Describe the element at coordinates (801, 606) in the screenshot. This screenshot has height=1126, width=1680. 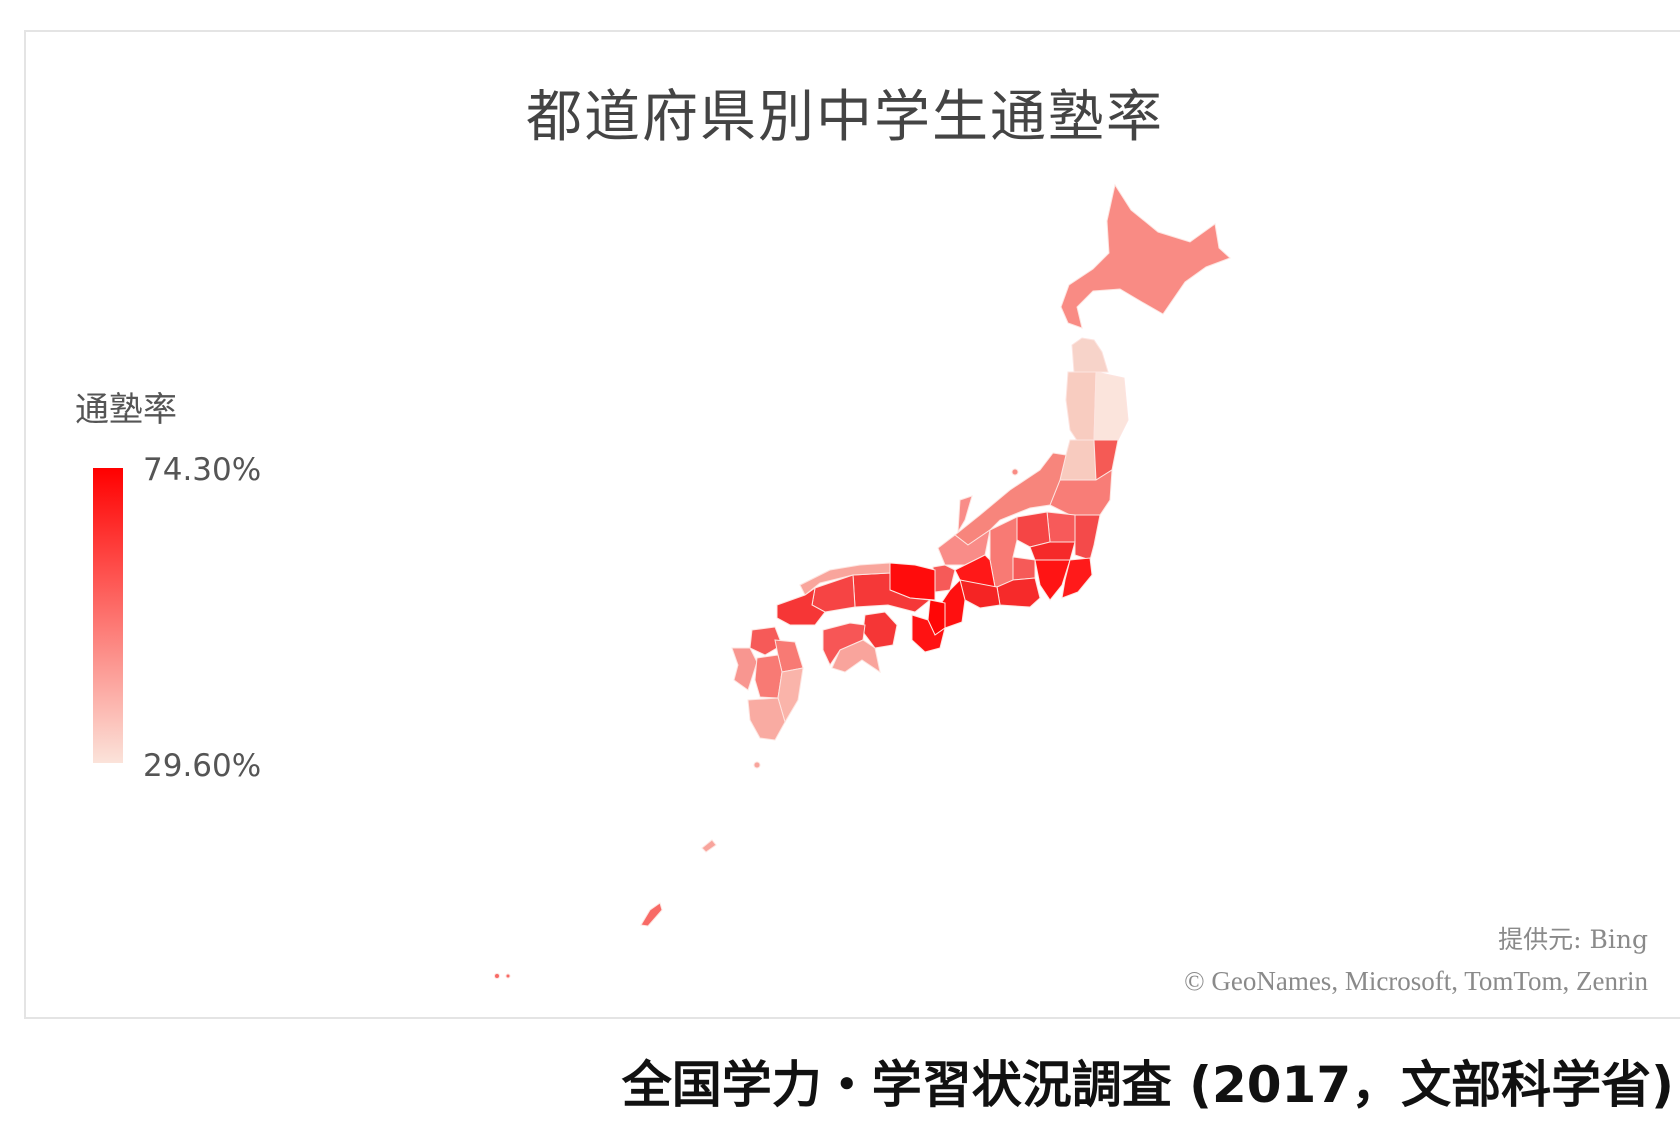
I see `region-yamaguchi` at that location.